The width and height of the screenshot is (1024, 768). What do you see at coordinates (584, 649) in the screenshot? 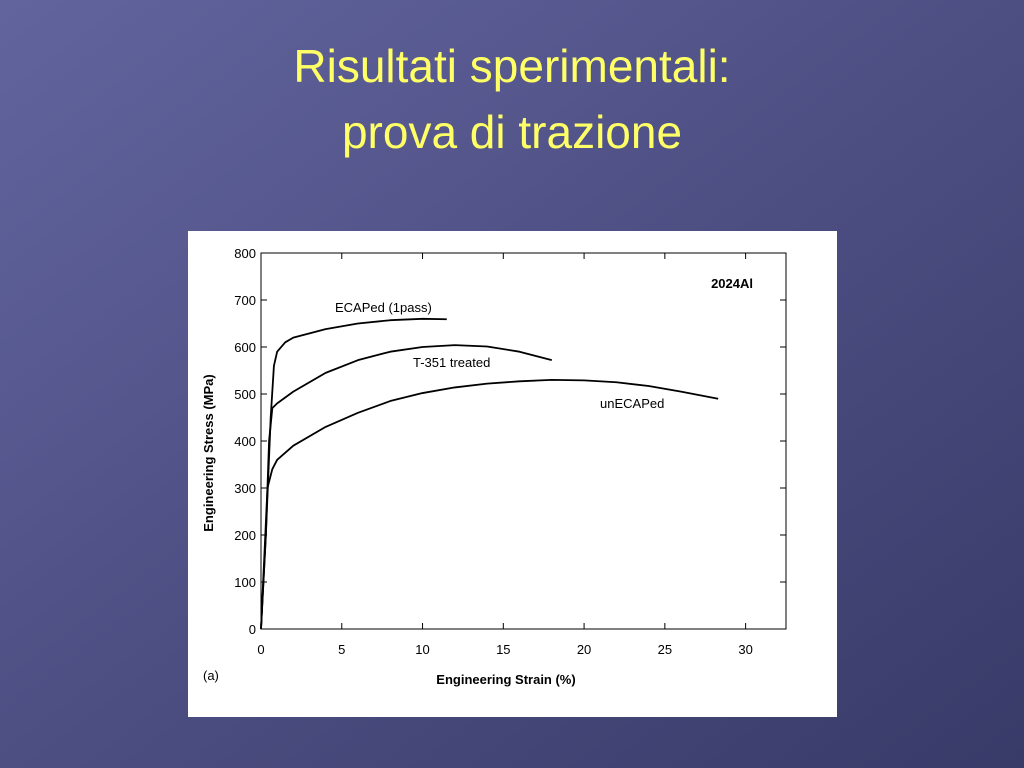
I see `x-tick-label: 20` at bounding box center [584, 649].